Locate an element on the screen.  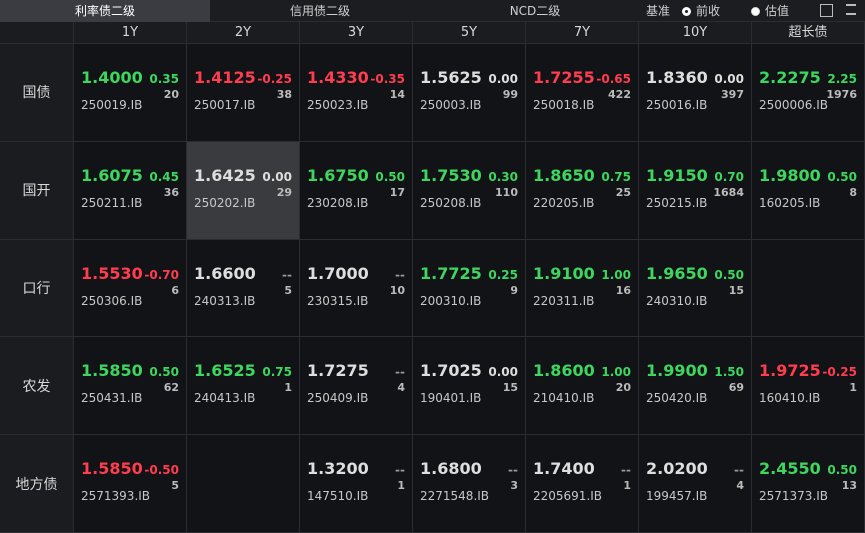
quote-cell: 1.5850 -0.50 5 2571393.IB is located at coordinates (130, 484).